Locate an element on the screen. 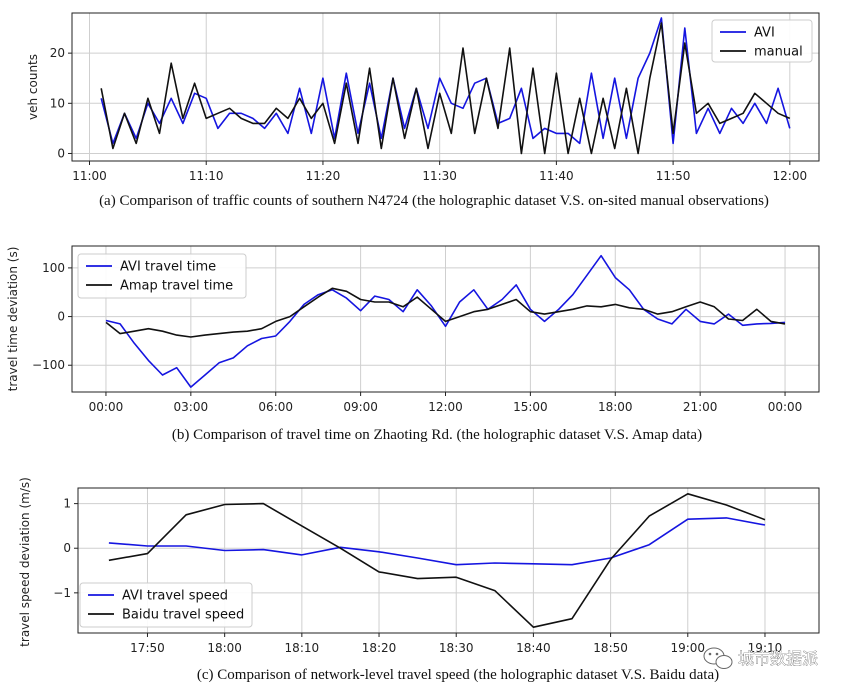 This screenshot has width=868, height=696. panel-c-xtick-label-8: 19:10 is located at coordinates (765, 648).